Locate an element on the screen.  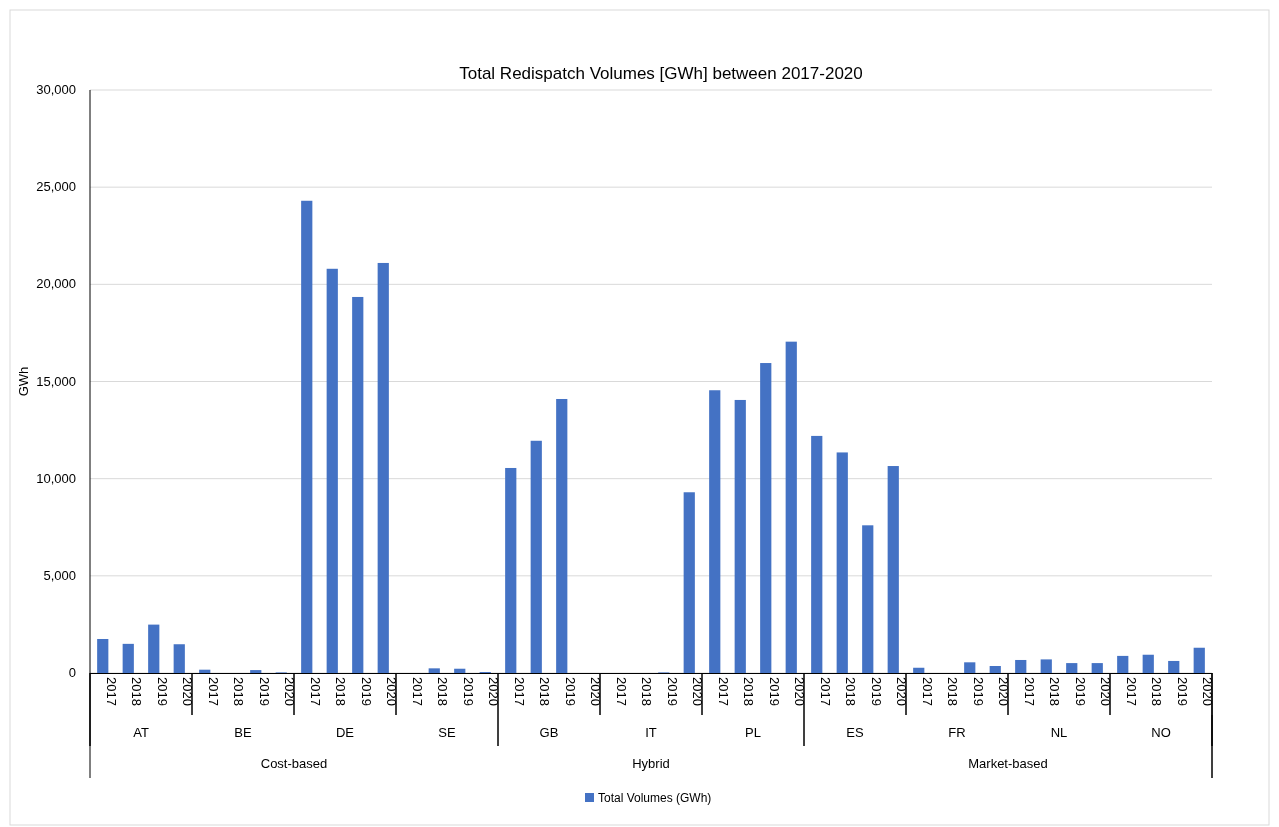
y-tick-label: 5,000 is located at coordinates (59, 575).